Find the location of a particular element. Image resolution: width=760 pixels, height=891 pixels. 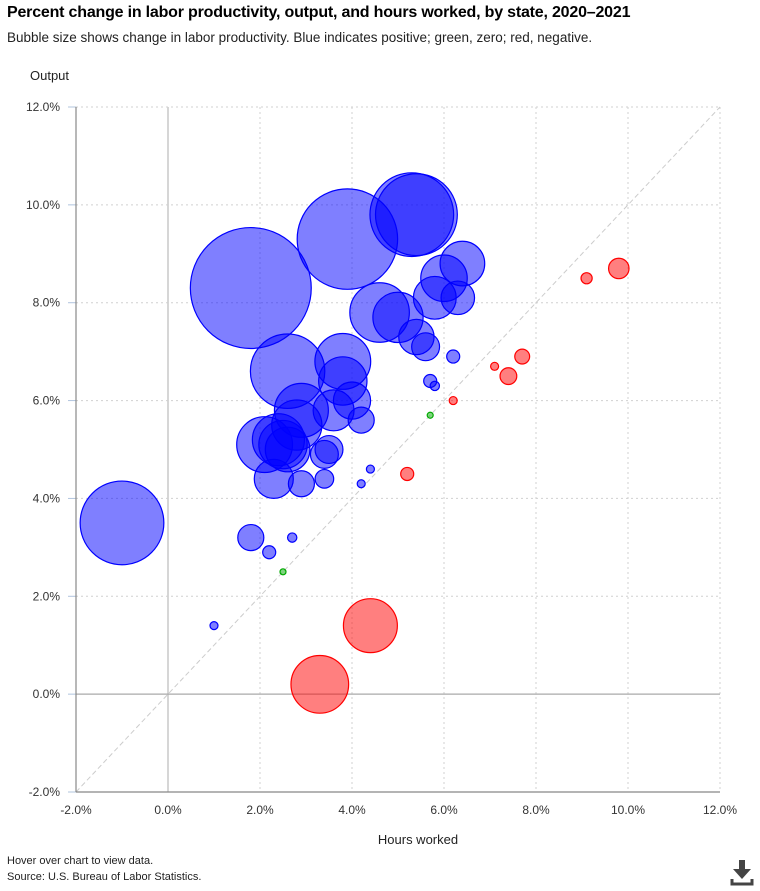

x-tick-label: 6.0% is located at coordinates (444, 810).